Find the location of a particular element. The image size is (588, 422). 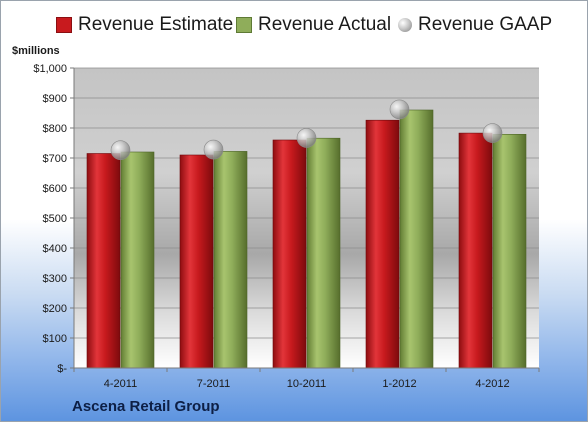

legend-item-revenue-actual: Revenue Actual is located at coordinates (313, 25).